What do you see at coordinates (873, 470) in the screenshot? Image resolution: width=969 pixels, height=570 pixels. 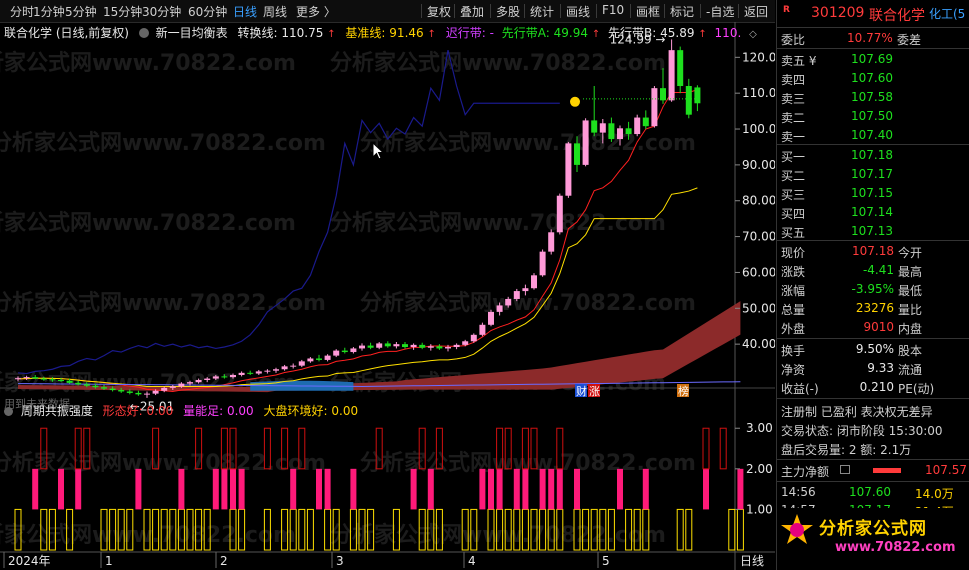 I see `main-net-row: 主力净额 107.57` at bounding box center [873, 470].